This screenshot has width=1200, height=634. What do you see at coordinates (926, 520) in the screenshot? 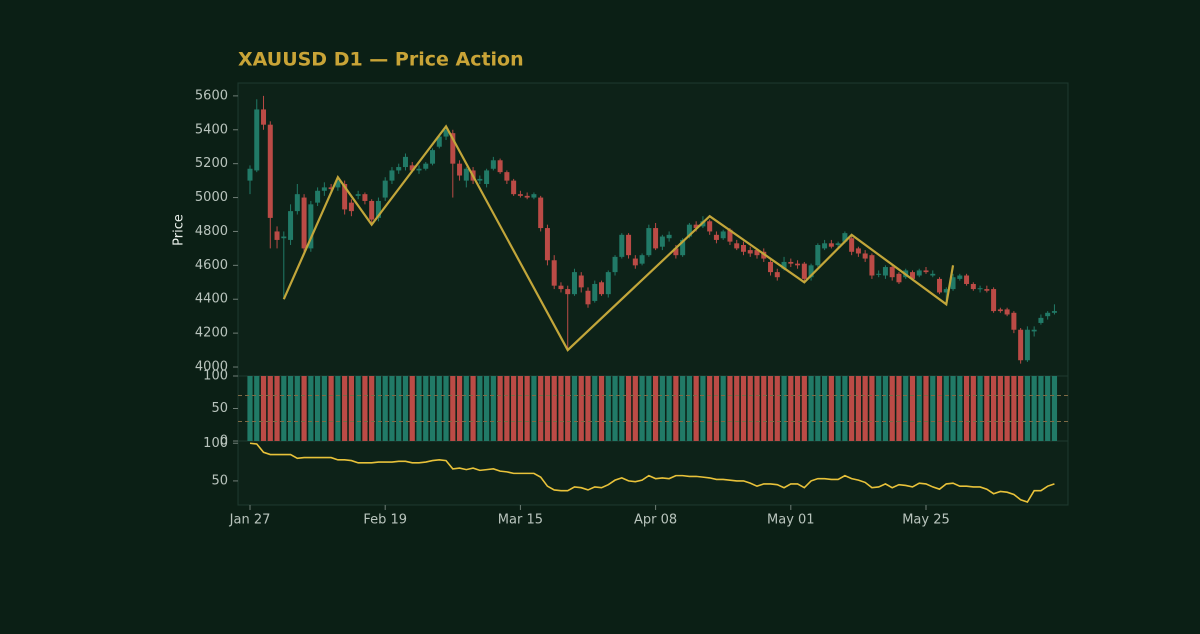
I see `x-tick-label: May 25` at bounding box center [926, 520].